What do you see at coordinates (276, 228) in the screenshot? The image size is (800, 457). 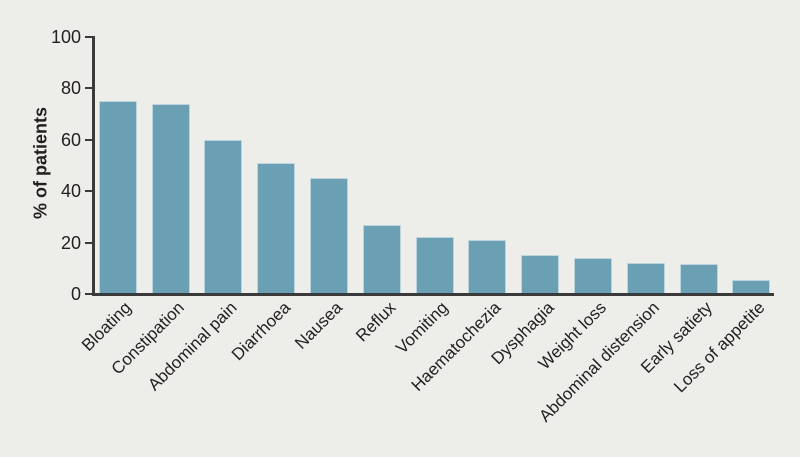 I see `bar-diarrhoea` at bounding box center [276, 228].